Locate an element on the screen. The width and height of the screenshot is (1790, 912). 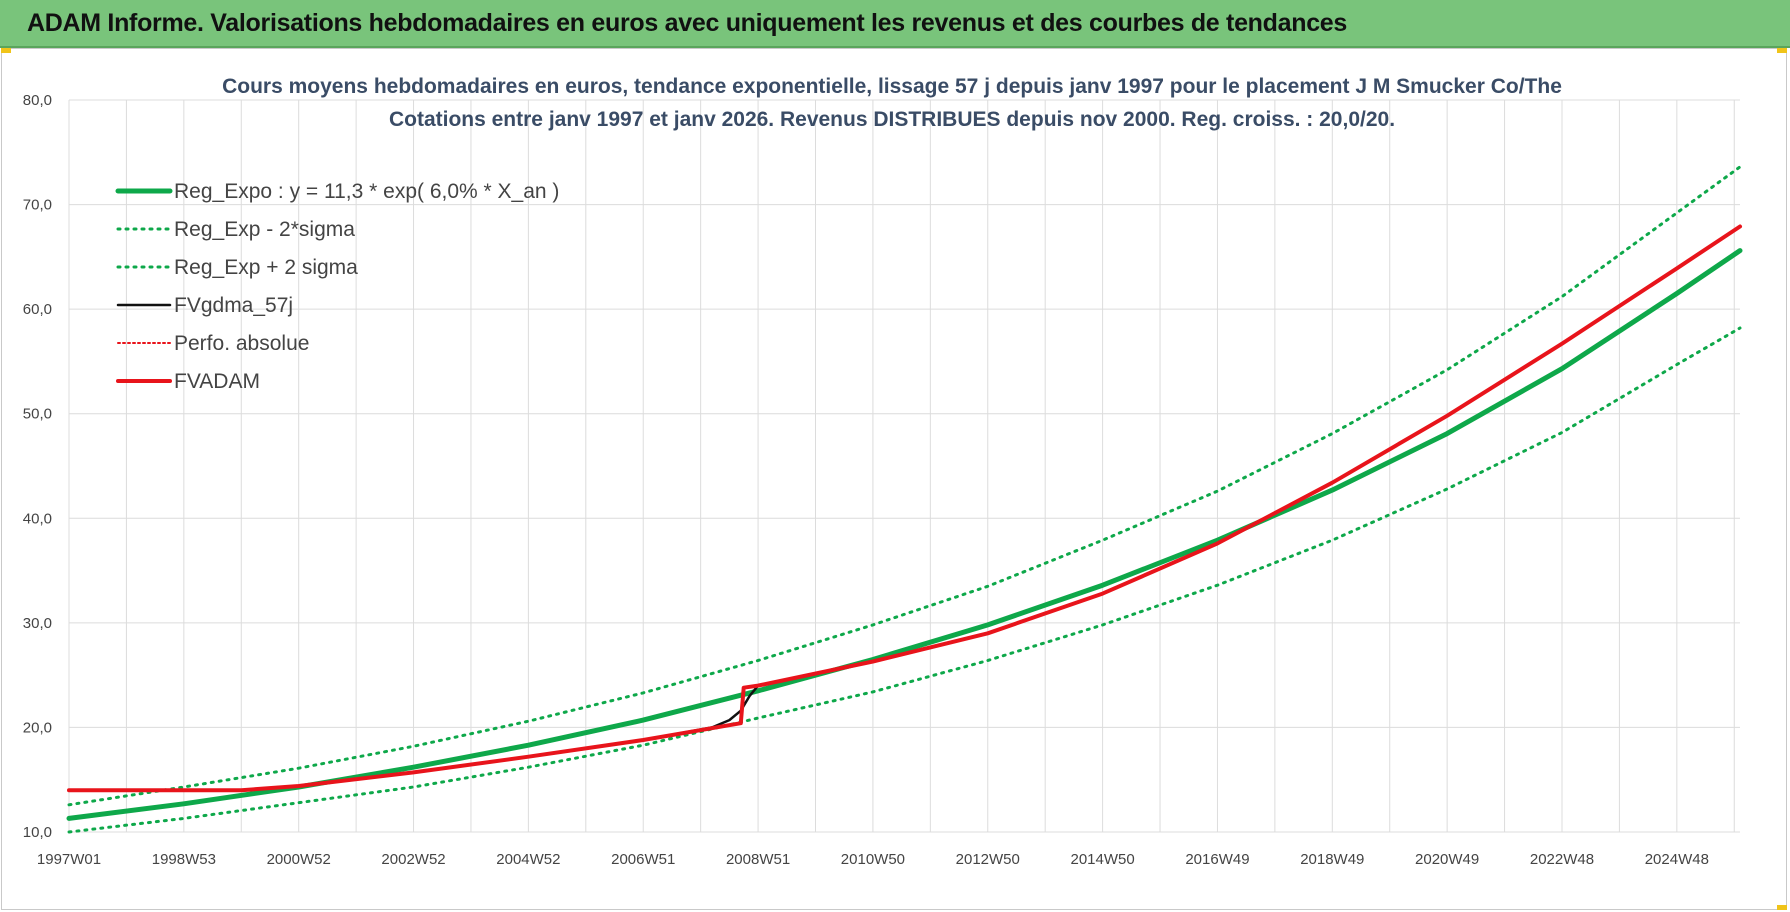
y-tick-label: 20,0 is located at coordinates (37, 727).